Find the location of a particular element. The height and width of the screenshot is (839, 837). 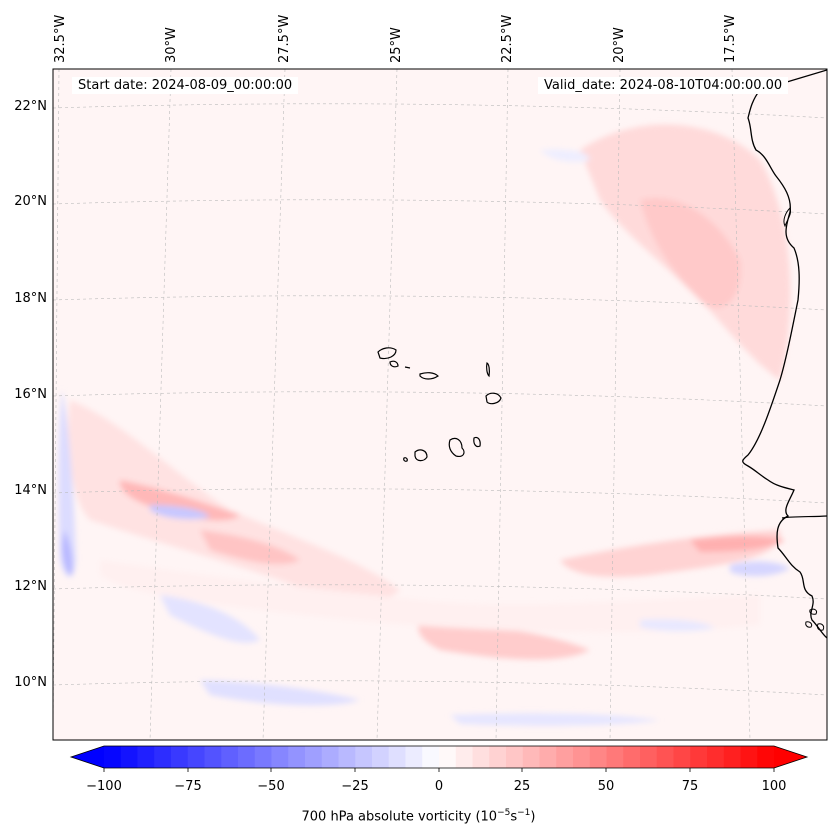

island-boa-vista is located at coordinates (493, 398).